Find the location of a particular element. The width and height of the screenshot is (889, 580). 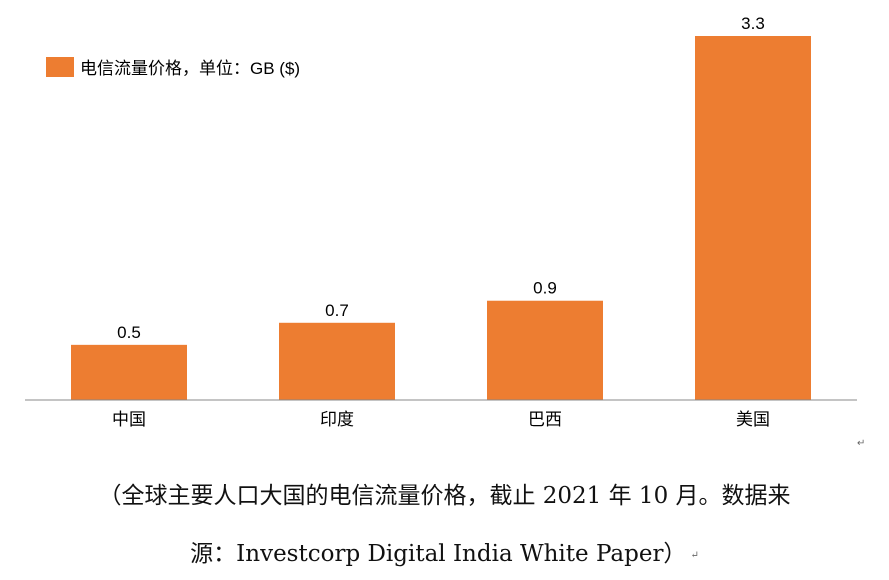

caption-line-1: （全球主要人口大国的电信流量价格，截止 2021 年 10 月。数据来 is located at coordinates (444, 493).